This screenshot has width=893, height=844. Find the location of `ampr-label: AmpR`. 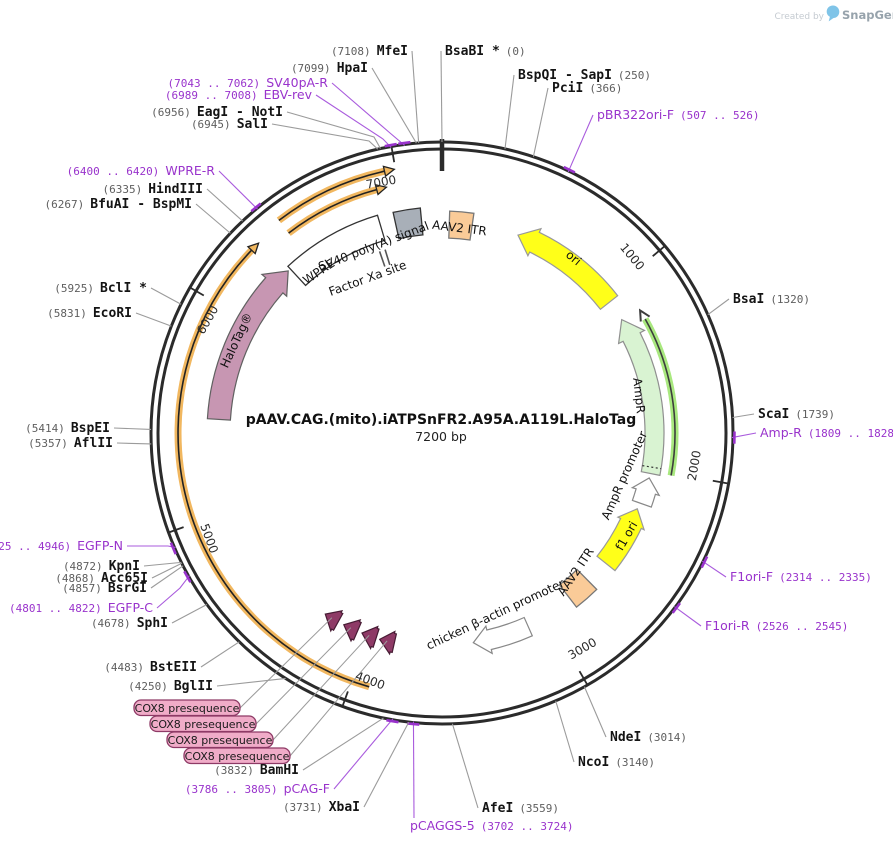

ampr-label: AmpR is located at coordinates (639, 395).